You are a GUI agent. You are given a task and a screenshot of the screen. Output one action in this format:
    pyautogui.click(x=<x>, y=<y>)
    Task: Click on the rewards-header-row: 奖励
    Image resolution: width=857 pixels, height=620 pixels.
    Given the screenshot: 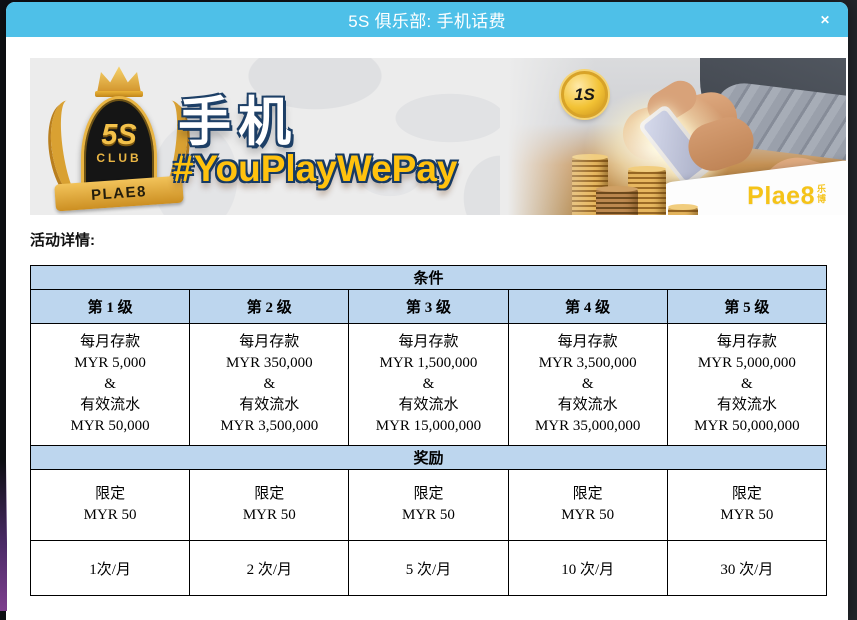 What is the action you would take?
    pyautogui.click(x=428, y=457)
    